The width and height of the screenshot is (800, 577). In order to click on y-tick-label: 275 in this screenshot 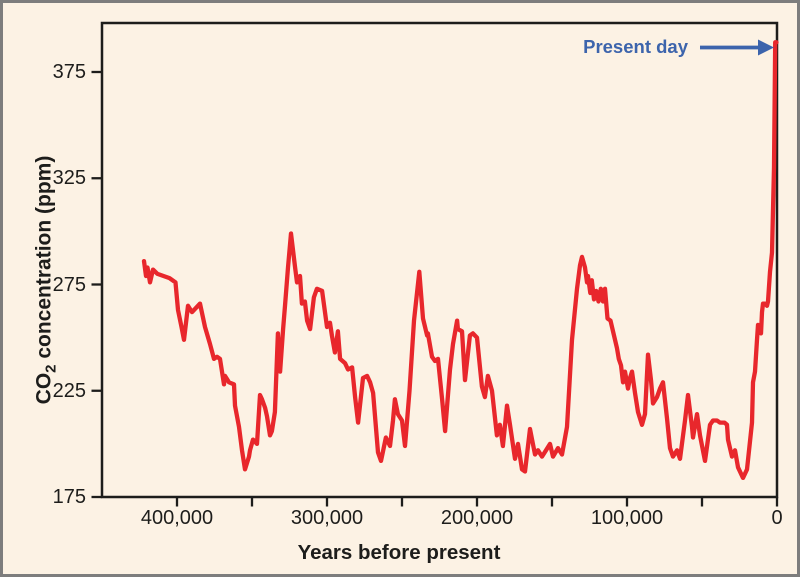, I will do `click(69, 284)`.